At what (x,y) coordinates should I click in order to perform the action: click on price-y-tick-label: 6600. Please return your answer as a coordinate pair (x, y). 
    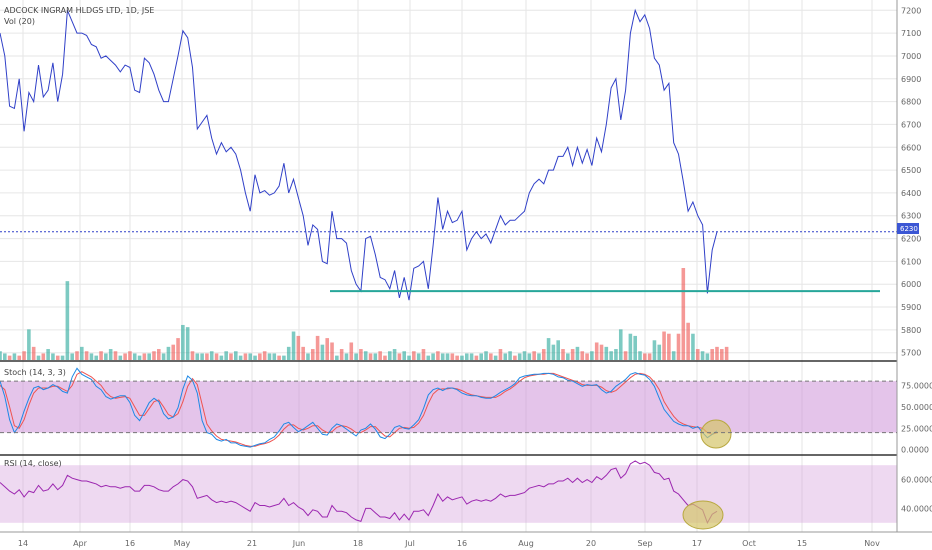
    Looking at the image, I should click on (911, 147).